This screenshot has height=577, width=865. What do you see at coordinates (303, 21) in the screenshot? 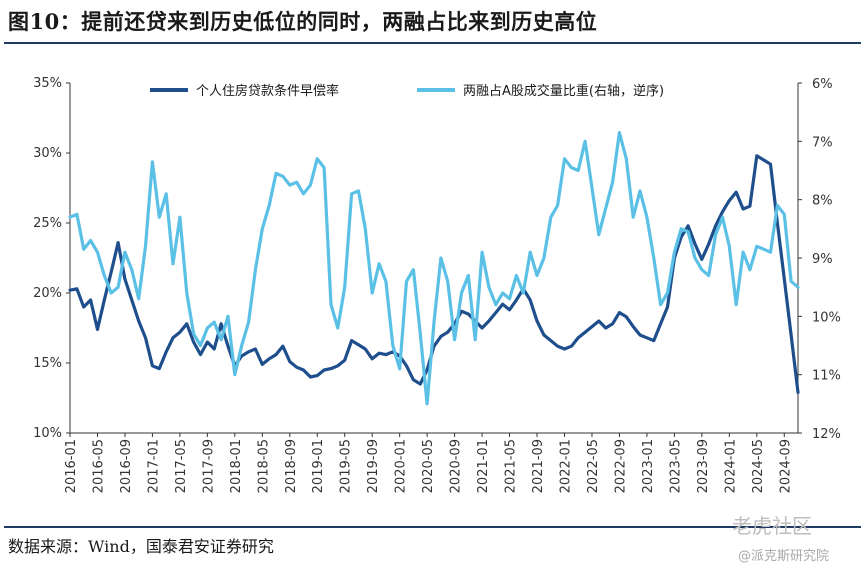
I see `figure-title: 图10：提前还贷来到历史低位的同时，两融占比来到历史高位` at bounding box center [303, 21].